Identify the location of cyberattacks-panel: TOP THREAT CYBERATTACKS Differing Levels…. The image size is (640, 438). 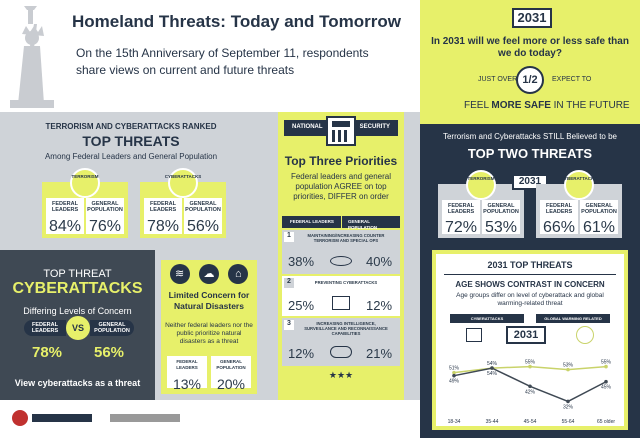
(77, 325).